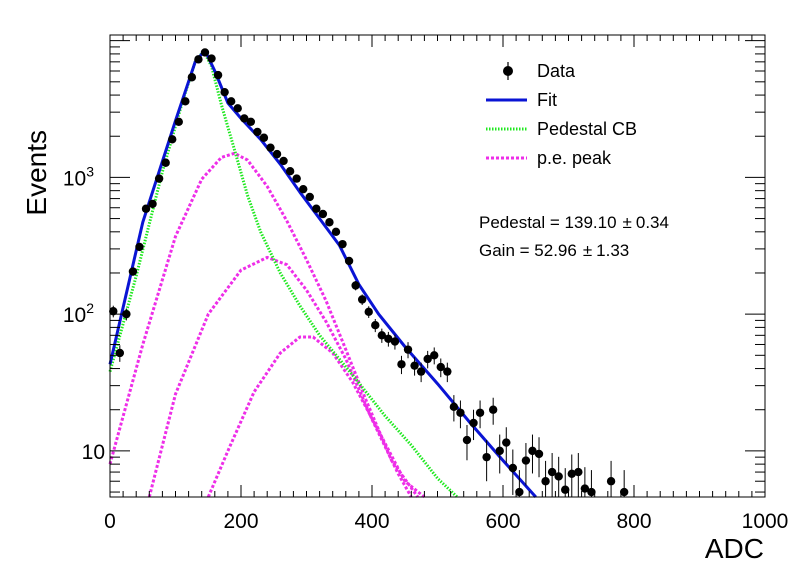 The image size is (796, 572). I want to click on legend-entry-pedestal: Pedestal CB, so click(561, 129).